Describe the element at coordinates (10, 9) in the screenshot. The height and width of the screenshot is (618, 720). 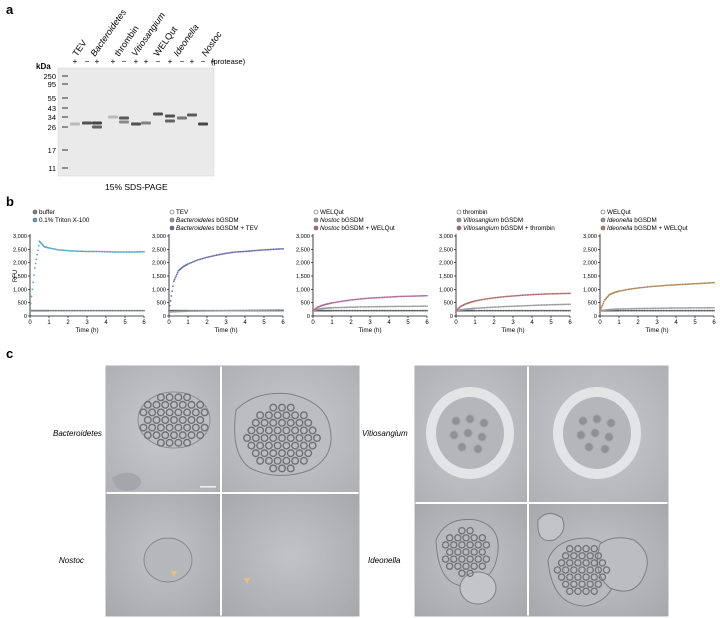
I see `panel-label-a: a` at that location.